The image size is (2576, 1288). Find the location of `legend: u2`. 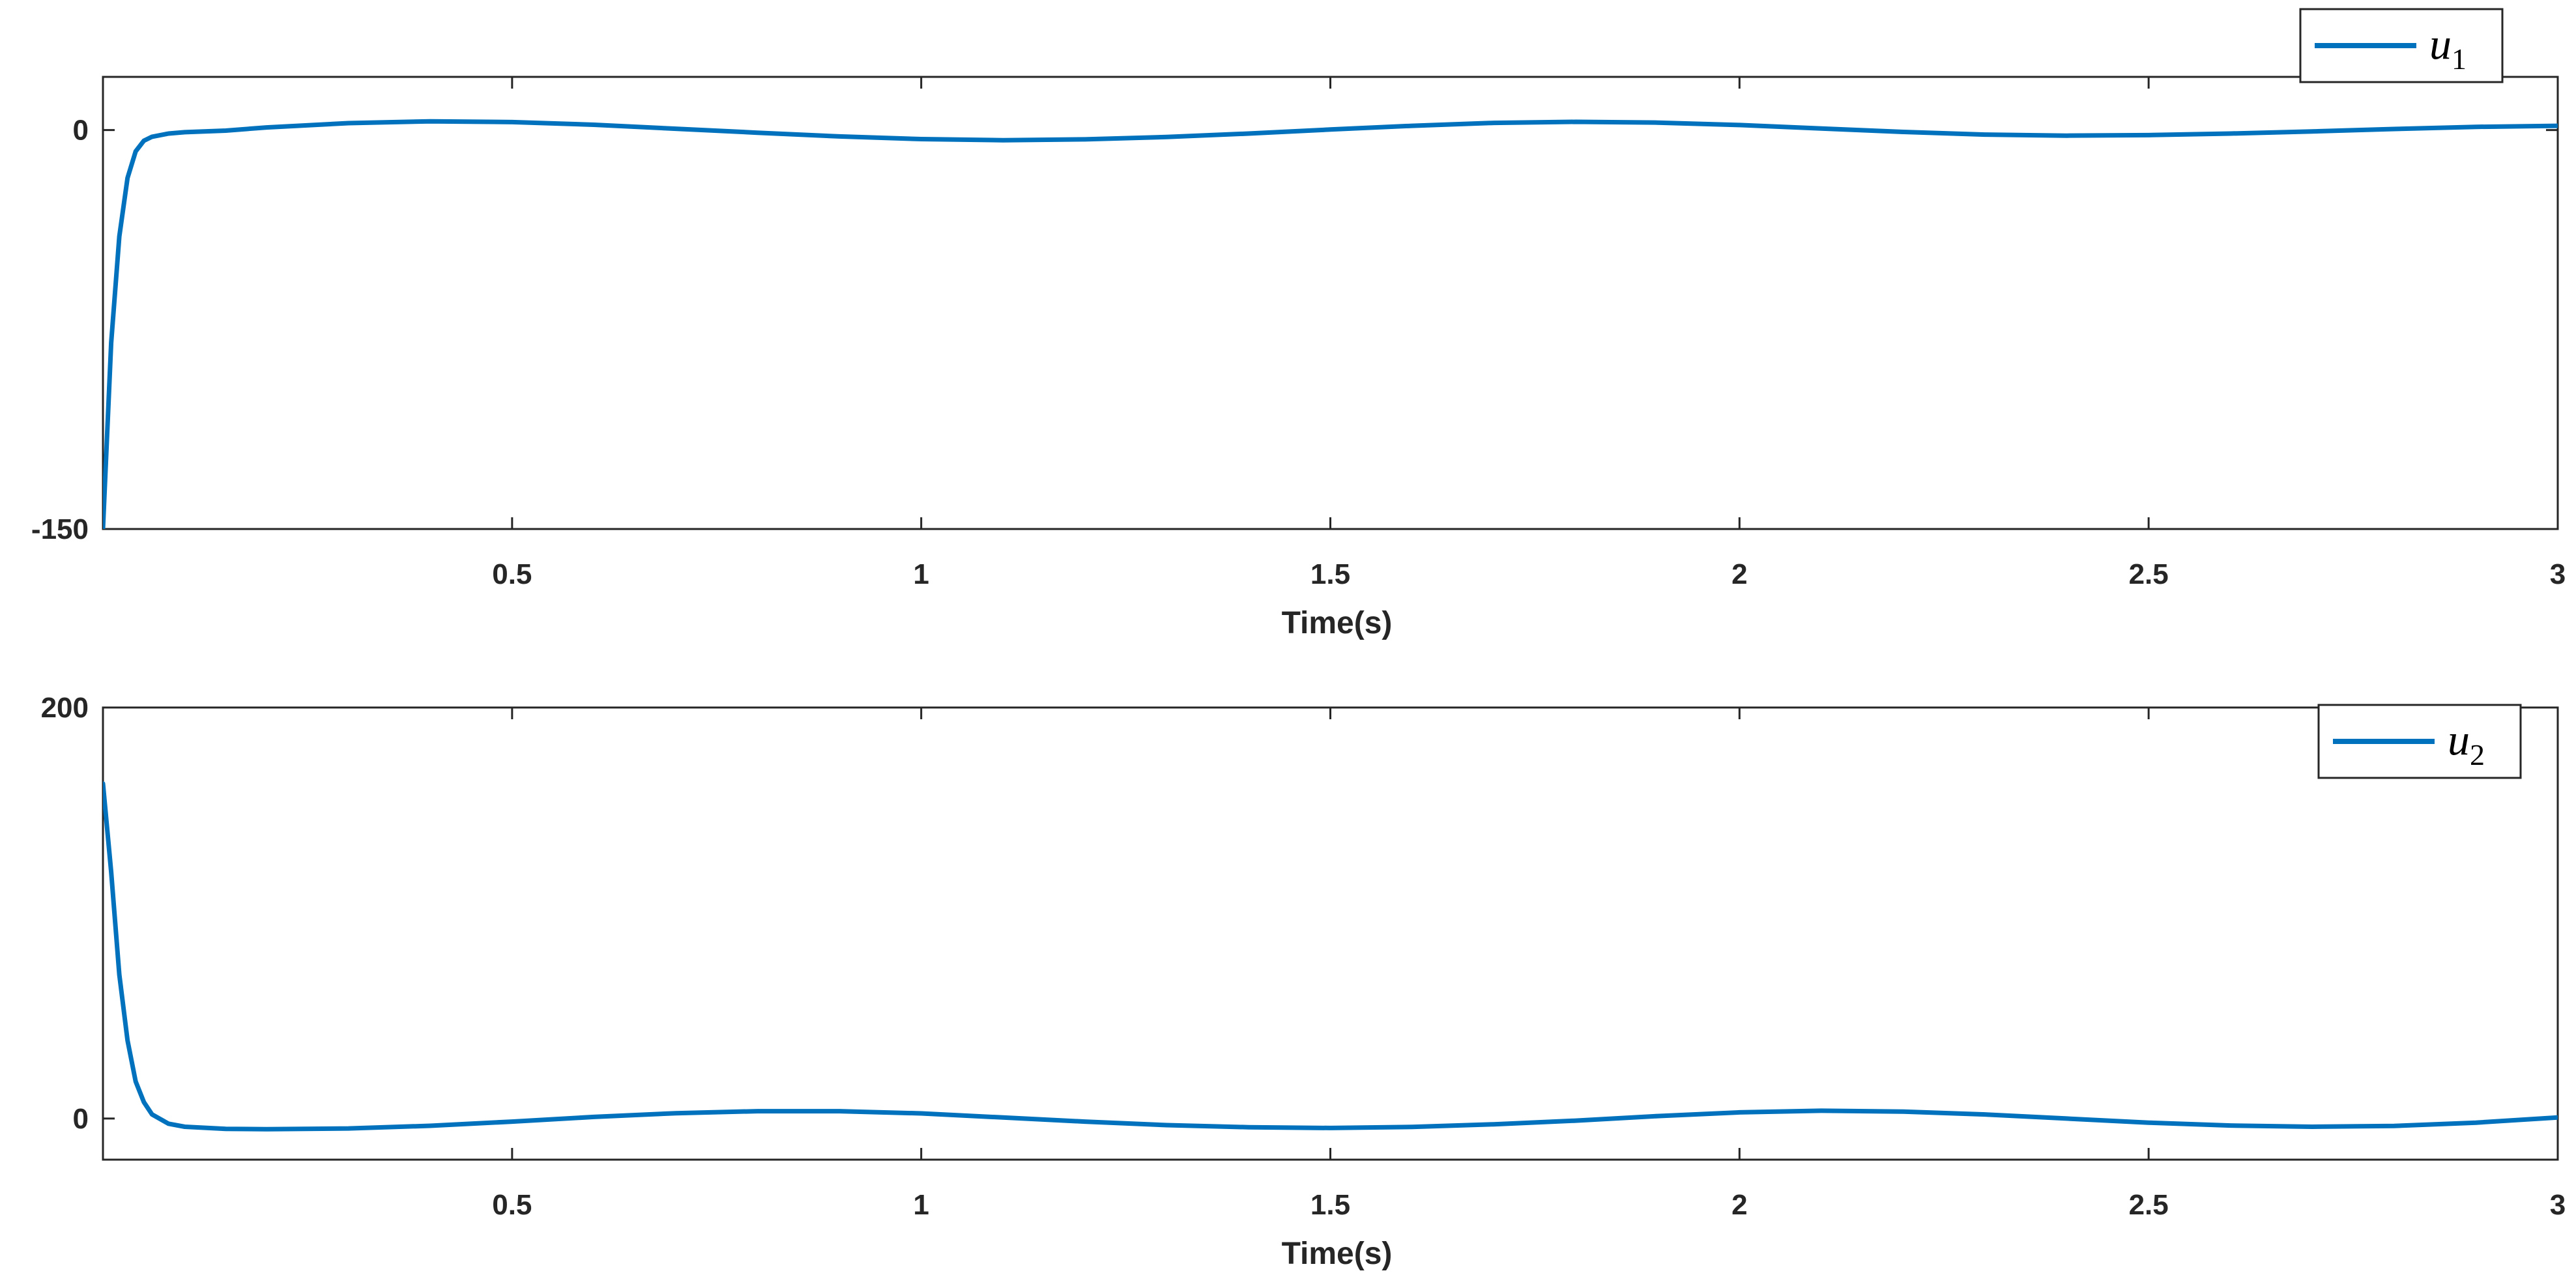

legend: u2 is located at coordinates (2419, 741).